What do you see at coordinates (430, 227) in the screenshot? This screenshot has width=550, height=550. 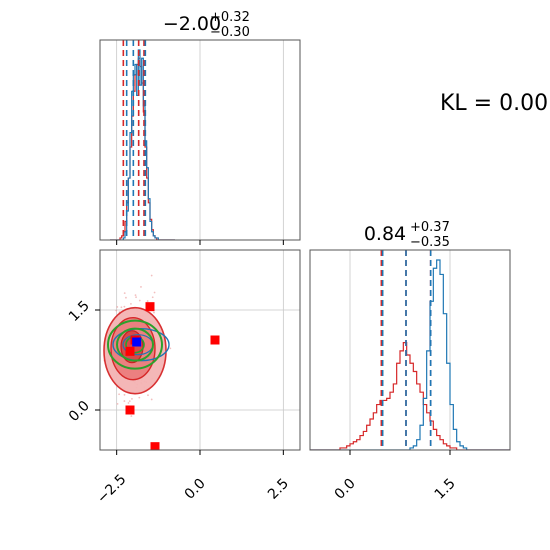 I see `bottom-right-title-plus: +0.37` at bounding box center [430, 227].